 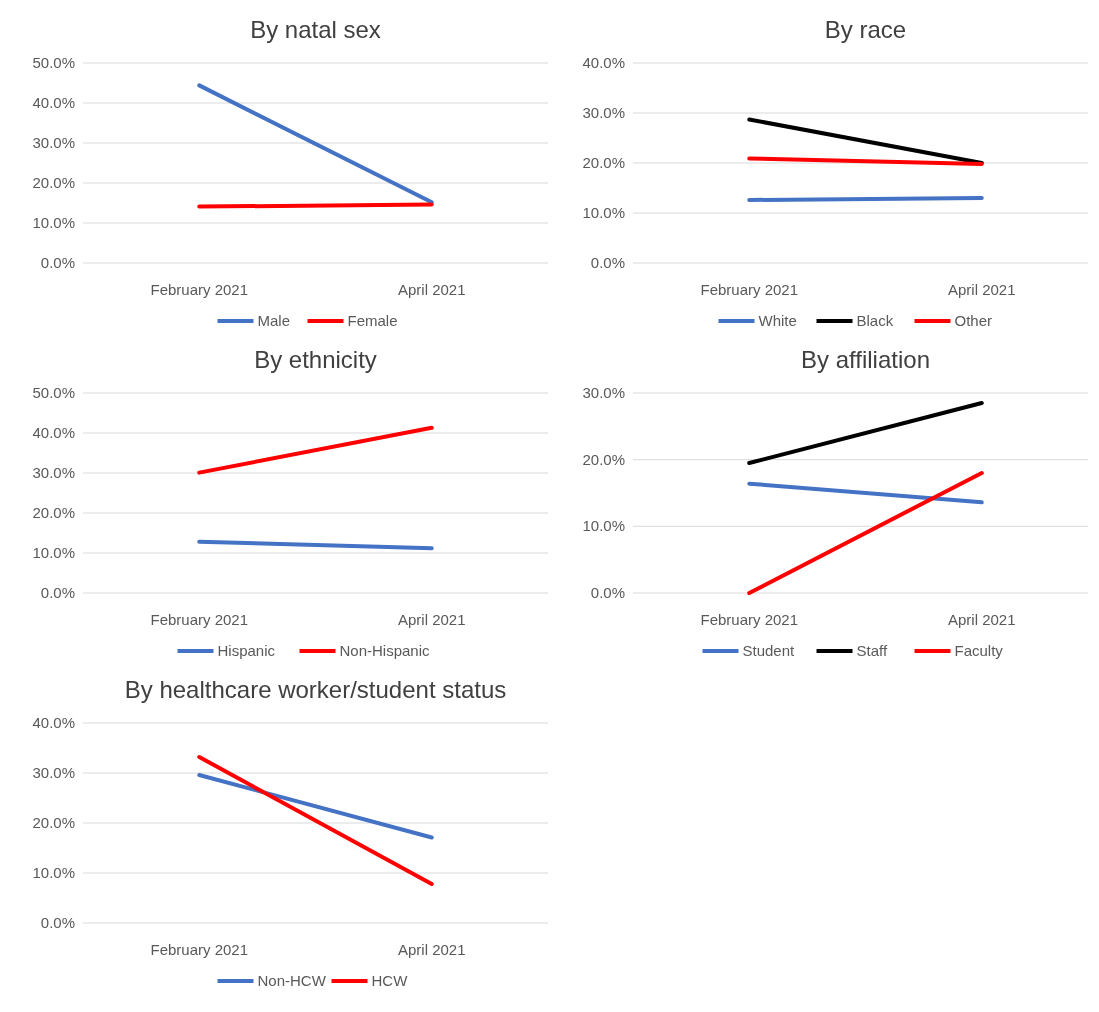 I want to click on legend-label: Non-Hispanic, so click(x=385, y=650).